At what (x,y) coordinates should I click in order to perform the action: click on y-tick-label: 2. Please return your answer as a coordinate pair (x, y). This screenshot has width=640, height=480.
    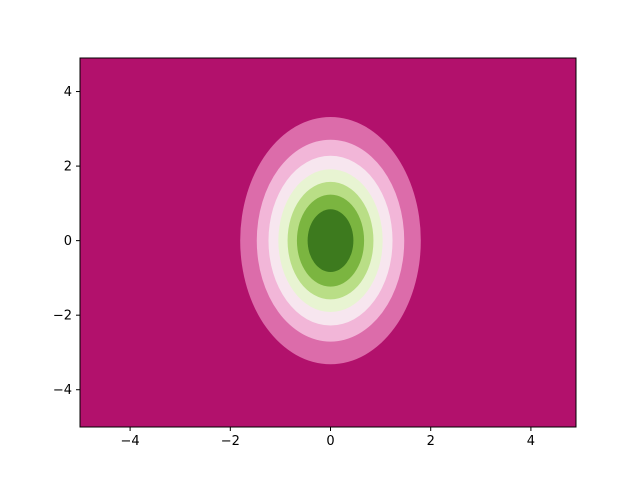
    Looking at the image, I should click on (68, 167).